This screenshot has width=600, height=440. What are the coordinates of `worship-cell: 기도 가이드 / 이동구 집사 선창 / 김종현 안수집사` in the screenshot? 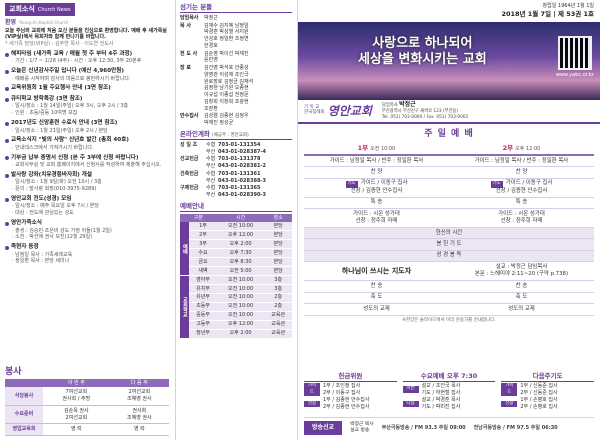 It's located at (376, 188).